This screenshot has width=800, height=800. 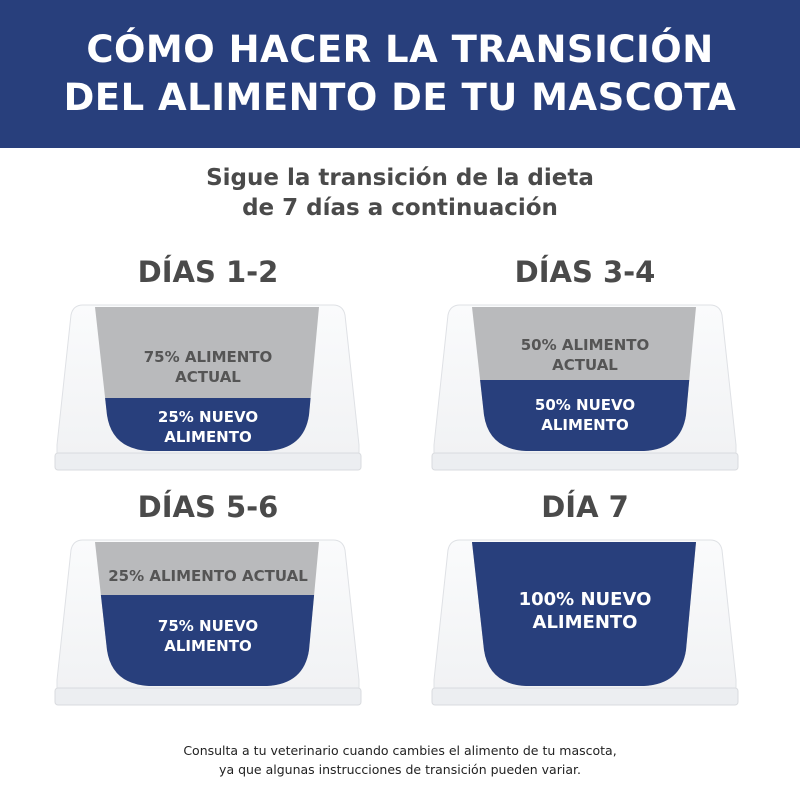 What do you see at coordinates (208, 417) in the screenshot?
I see `new-food-line-1: 25% NUEVO` at bounding box center [208, 417].